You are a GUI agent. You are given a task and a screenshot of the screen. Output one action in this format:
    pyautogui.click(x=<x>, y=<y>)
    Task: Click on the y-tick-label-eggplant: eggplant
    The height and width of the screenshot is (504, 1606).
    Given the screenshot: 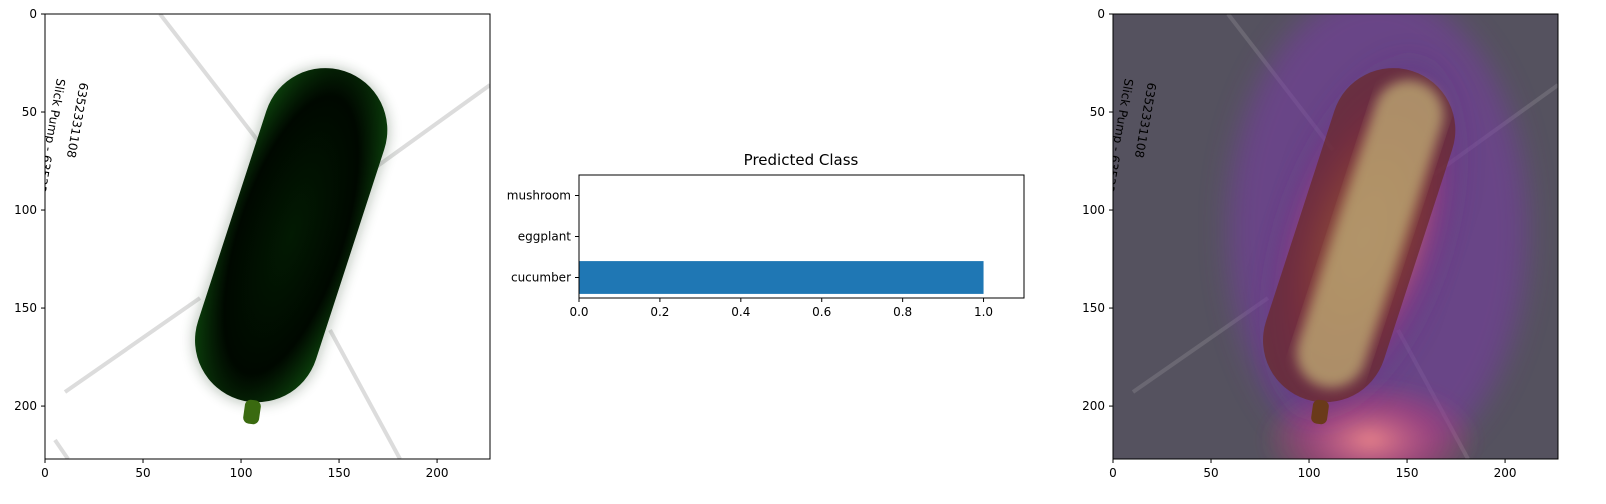 What is the action you would take?
    pyautogui.click(x=545, y=237)
    